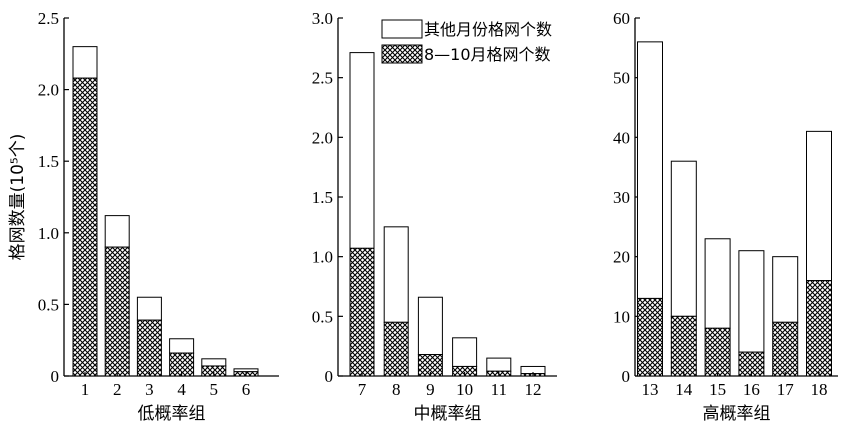 The image size is (868, 431). What do you see at coordinates (487, 54) in the screenshot?
I see `legend-label: 8—10月格网个数` at bounding box center [487, 54].